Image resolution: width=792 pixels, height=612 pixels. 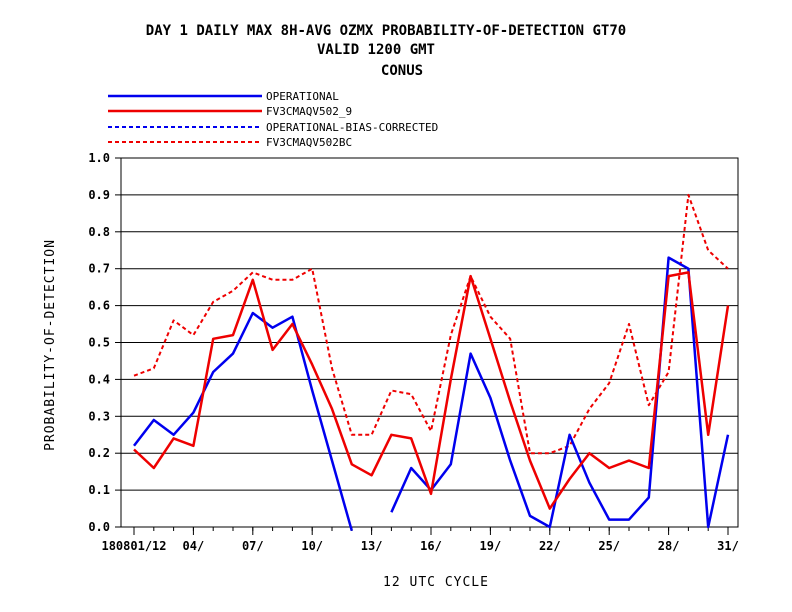 I want to click on x-tick-label: 28/, so click(x=669, y=546).